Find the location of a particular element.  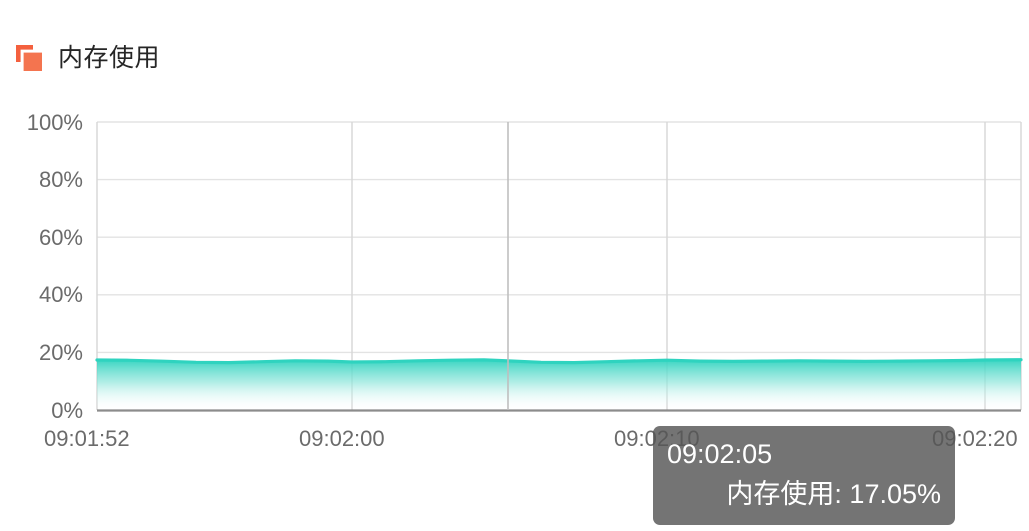

y-axis-tick-100: 100% is located at coordinates (54, 122).